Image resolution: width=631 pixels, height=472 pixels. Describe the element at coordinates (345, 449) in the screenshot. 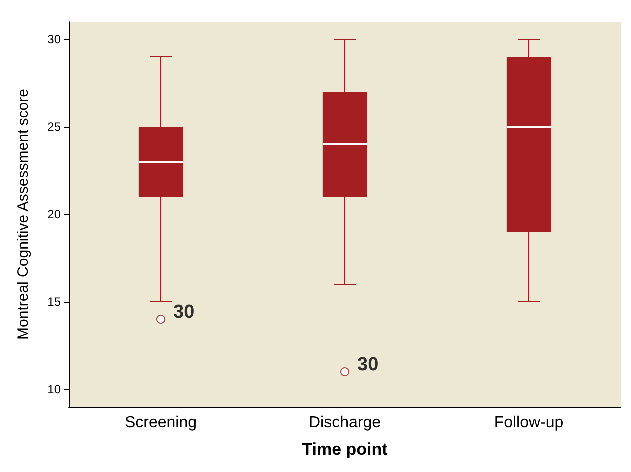

I see `x-axis-title: Time point` at that location.